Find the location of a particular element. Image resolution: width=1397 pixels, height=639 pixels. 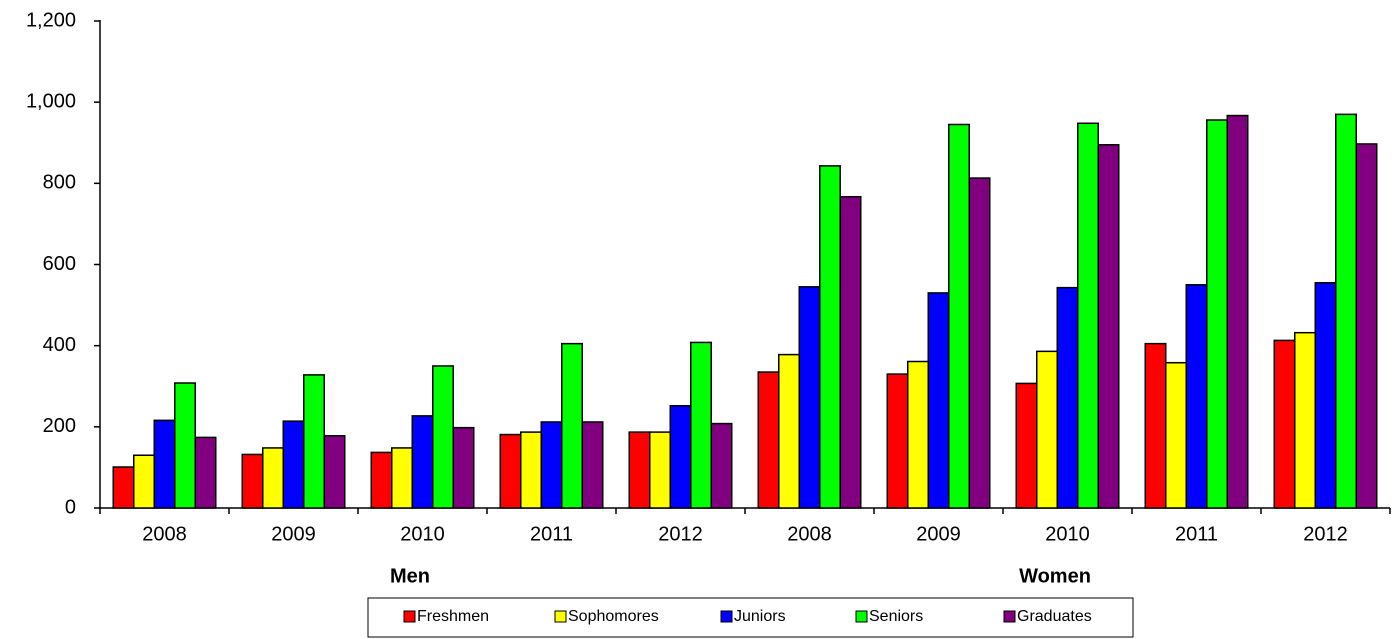

y-tick-label: 200 is located at coordinates (59, 426).